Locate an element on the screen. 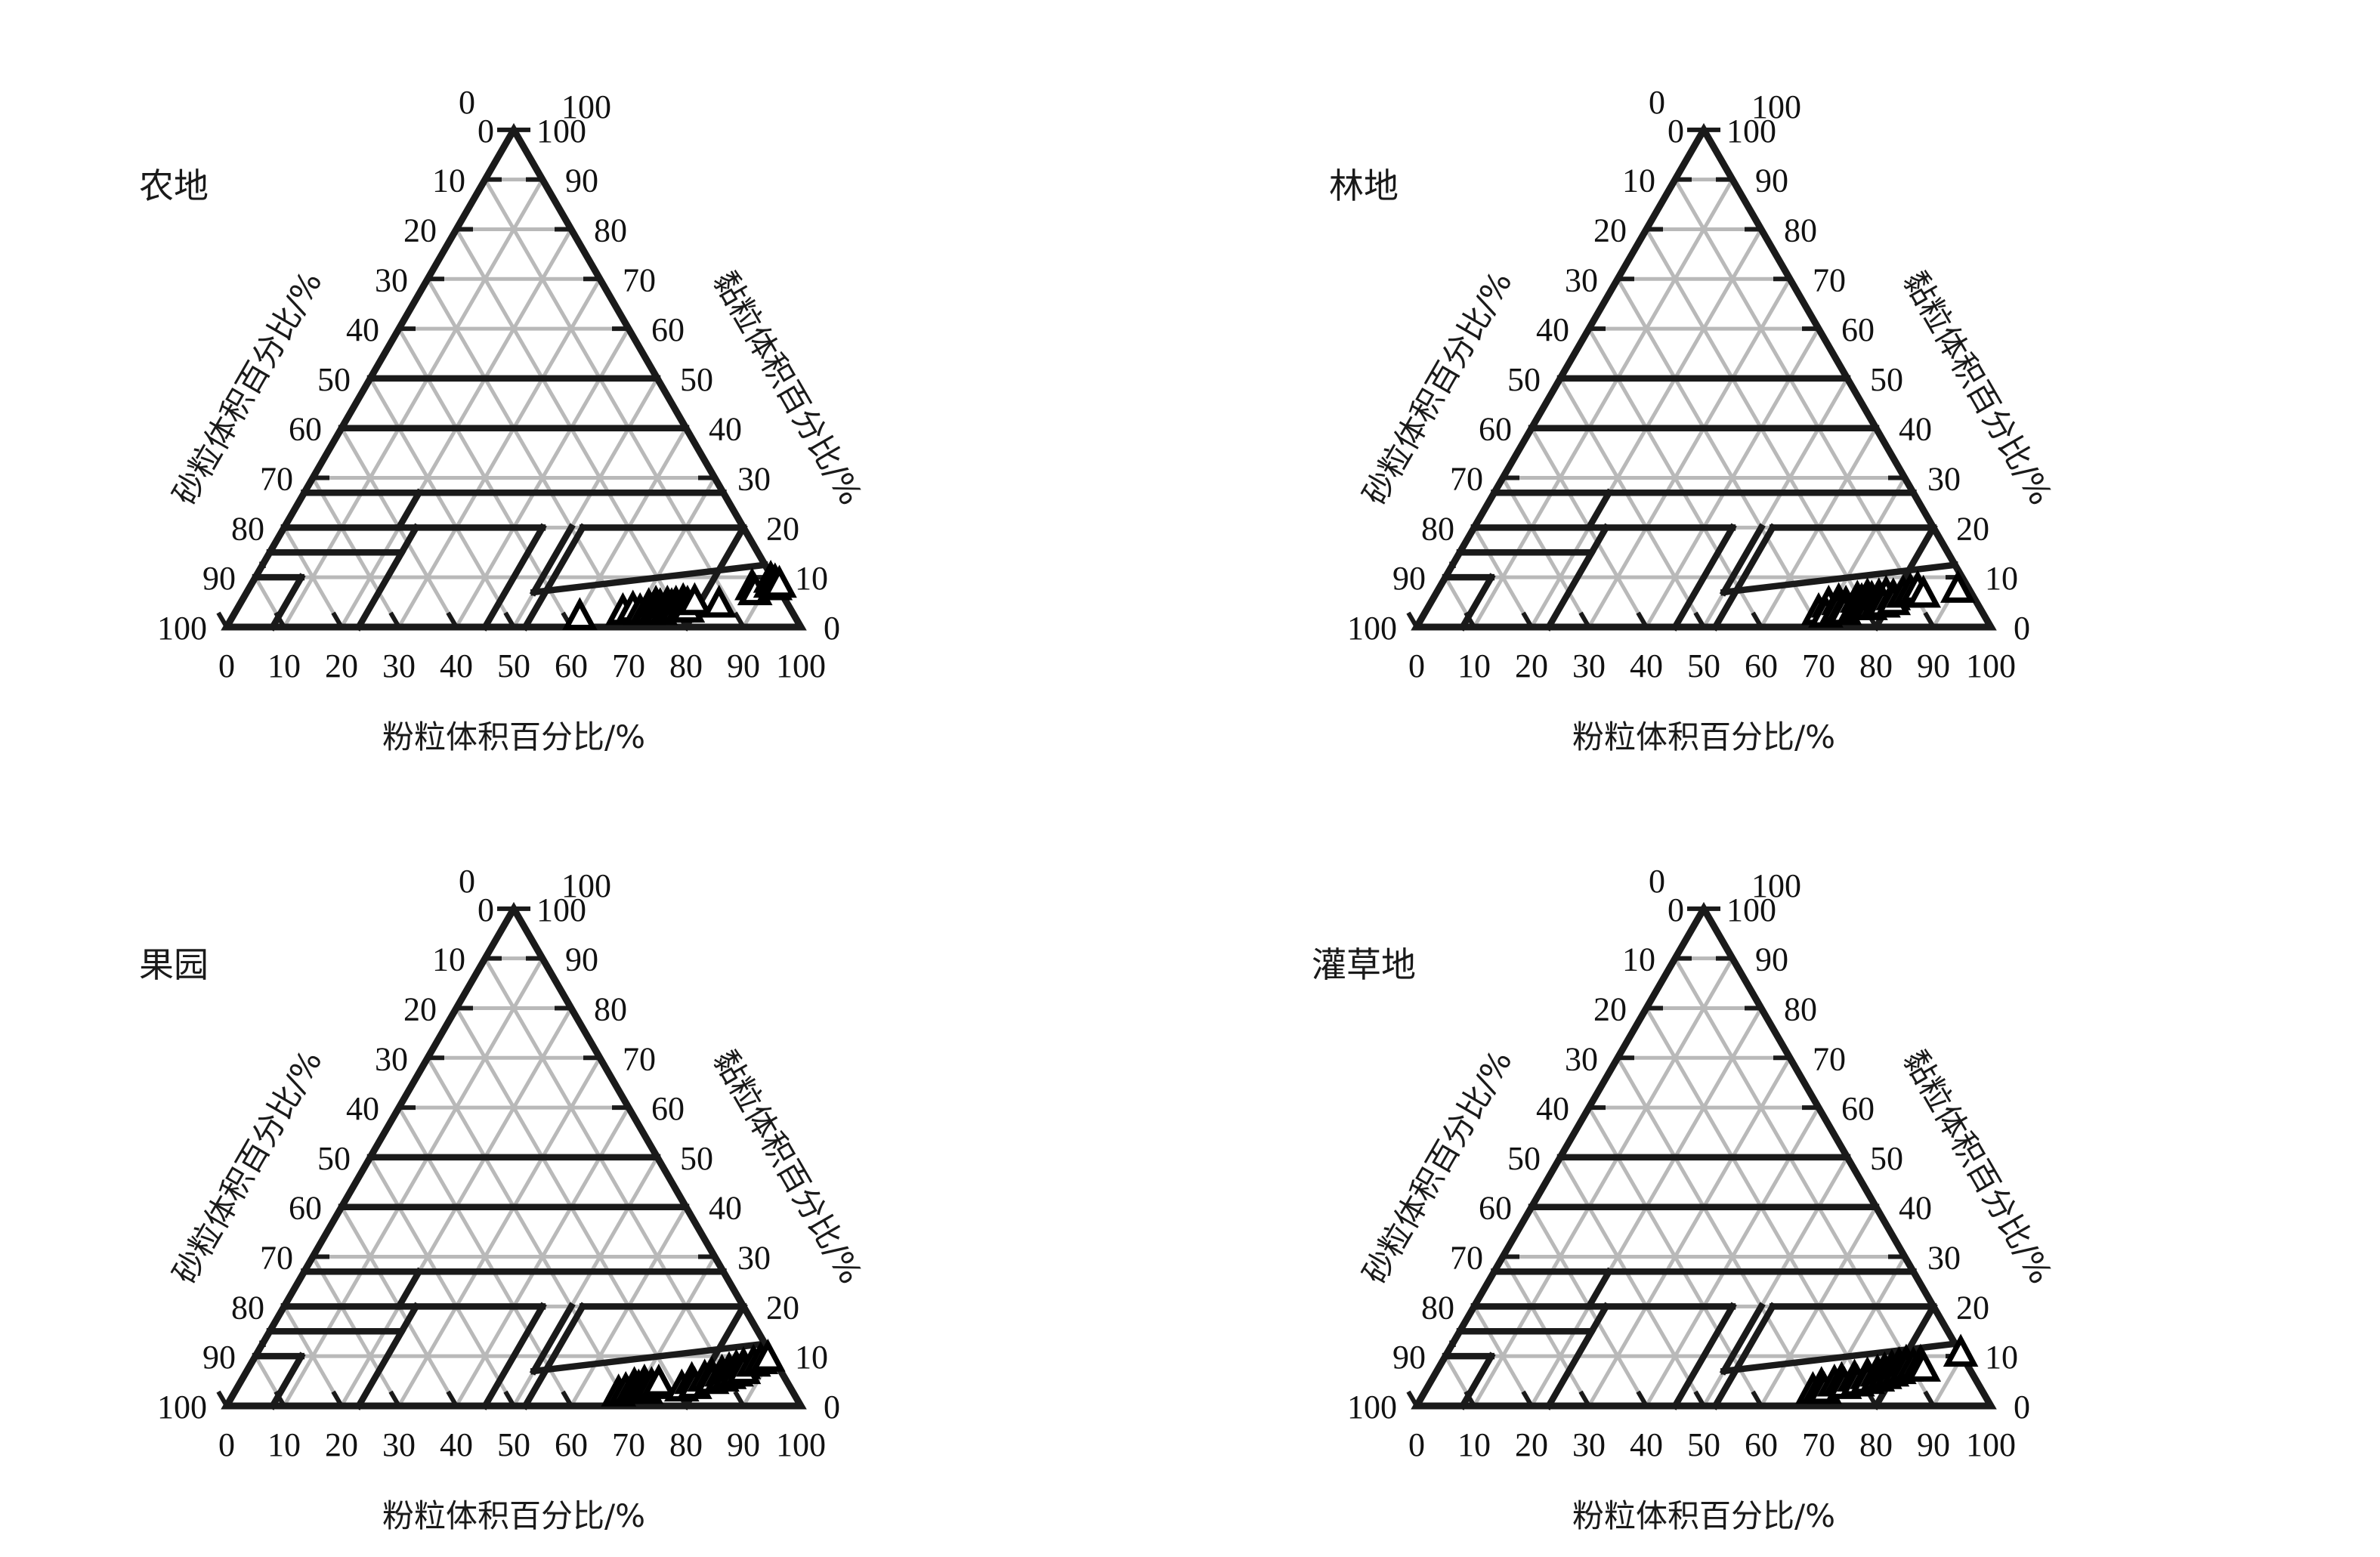  bottom-tick-label: 50 is located at coordinates (1703, 665).